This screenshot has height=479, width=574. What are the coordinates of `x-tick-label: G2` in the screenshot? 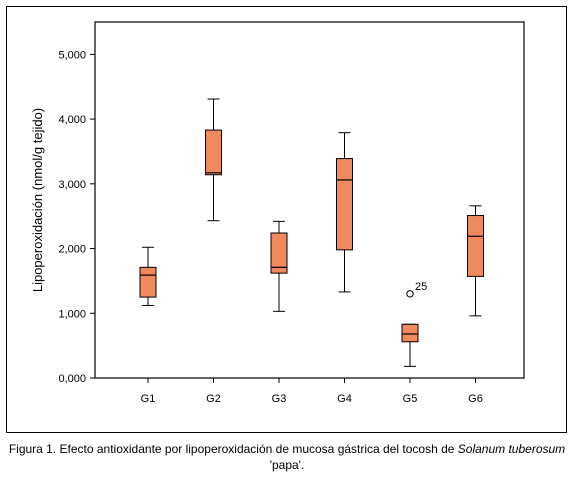 It's located at (213, 399).